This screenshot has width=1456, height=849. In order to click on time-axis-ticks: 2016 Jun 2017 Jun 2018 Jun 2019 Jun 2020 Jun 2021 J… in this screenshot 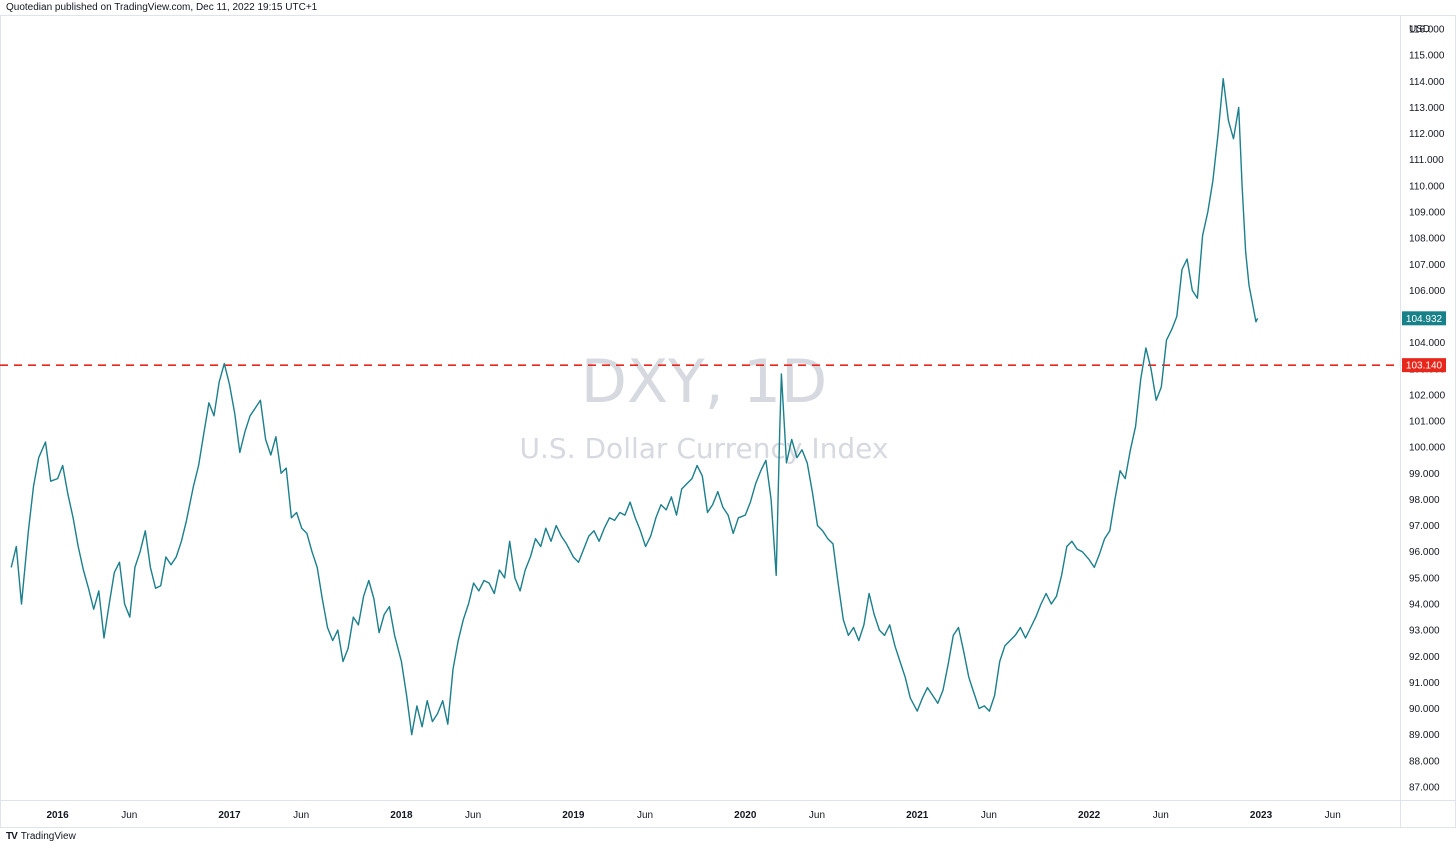, I will do `click(693, 815)`.